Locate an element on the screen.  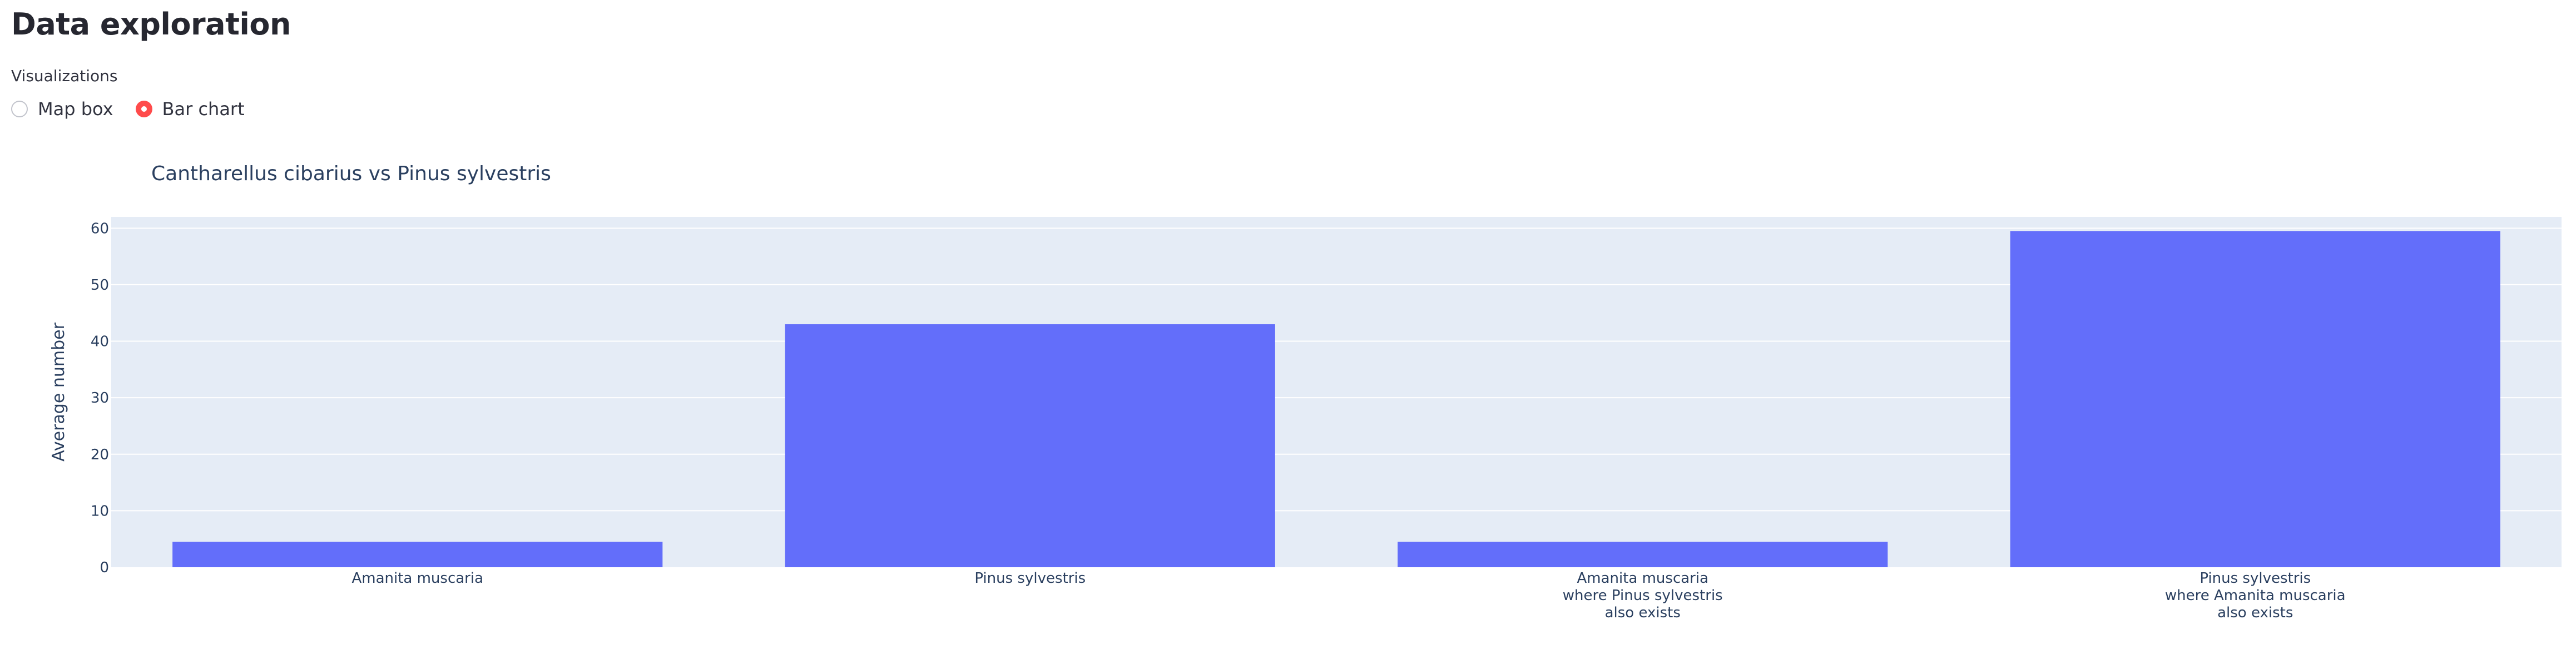
radio-option-map-box: Map box is located at coordinates (62, 109).